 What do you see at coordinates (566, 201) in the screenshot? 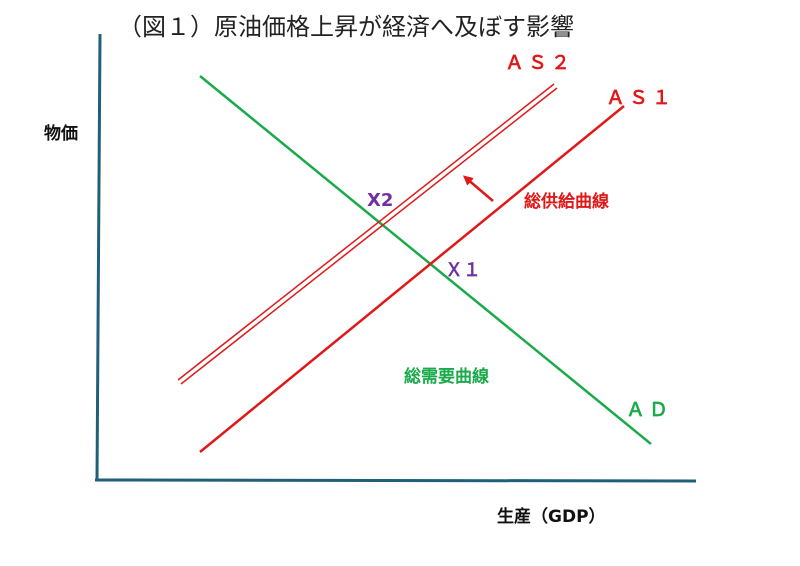
I see `supply-curve-name: 総供給曲線` at bounding box center [566, 201].